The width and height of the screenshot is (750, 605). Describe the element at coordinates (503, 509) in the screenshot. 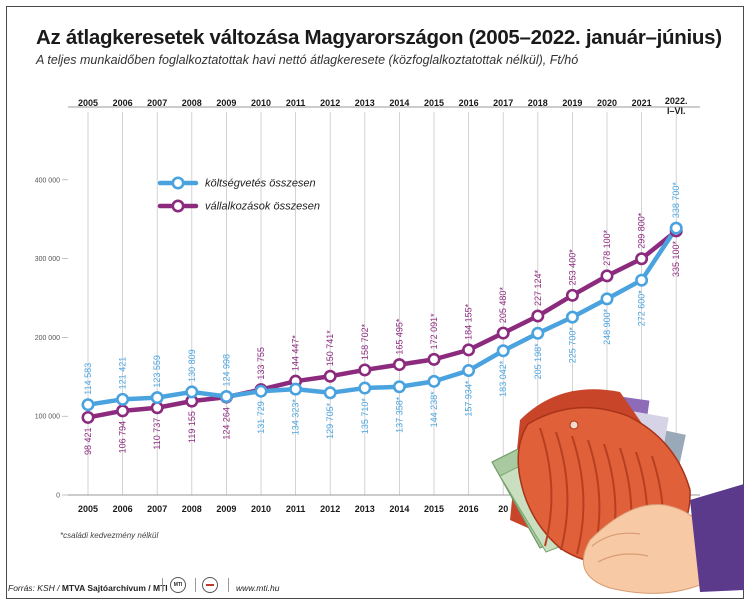

I see `x-tick-label-bottom: 20` at that location.